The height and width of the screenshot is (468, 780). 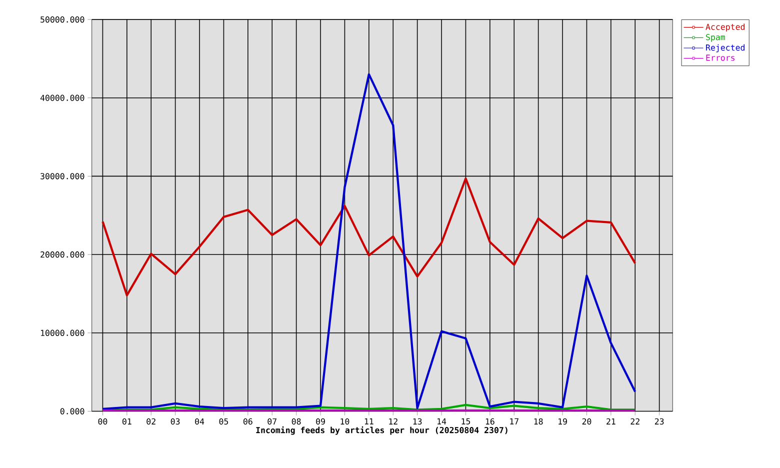 What do you see at coordinates (272, 421) in the screenshot?
I see `x-tick-label: 07` at bounding box center [272, 421].